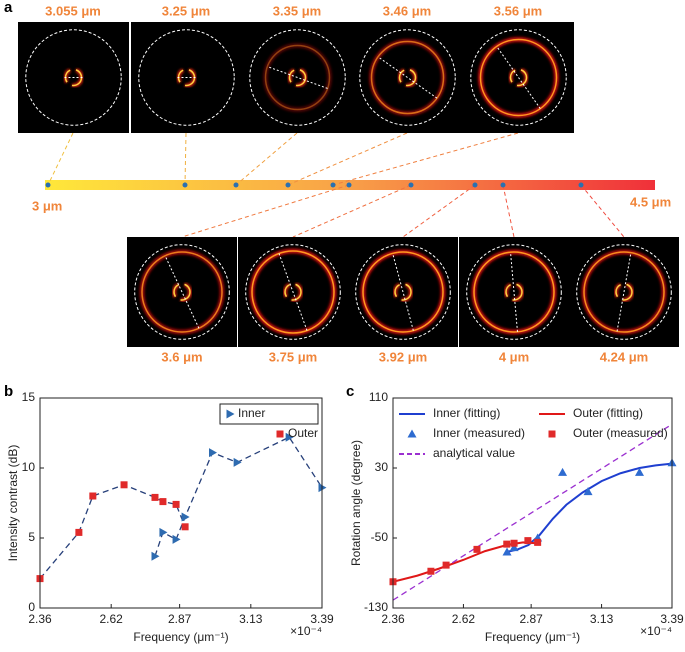 The width and height of the screenshot is (685, 652). What do you see at coordinates (479, 433) in the screenshot?
I see `legend-label: Inner (measured)` at bounding box center [479, 433].